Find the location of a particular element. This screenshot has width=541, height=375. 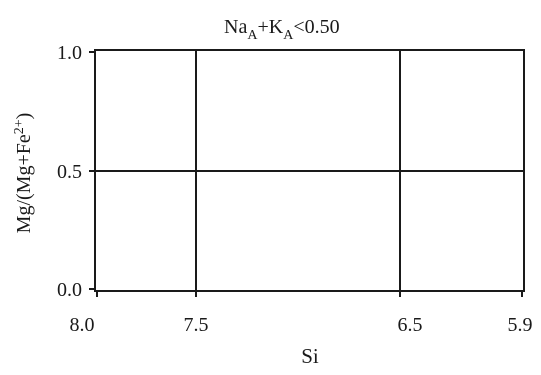

y-tick-label: 0.0 is located at coordinates (69, 290).